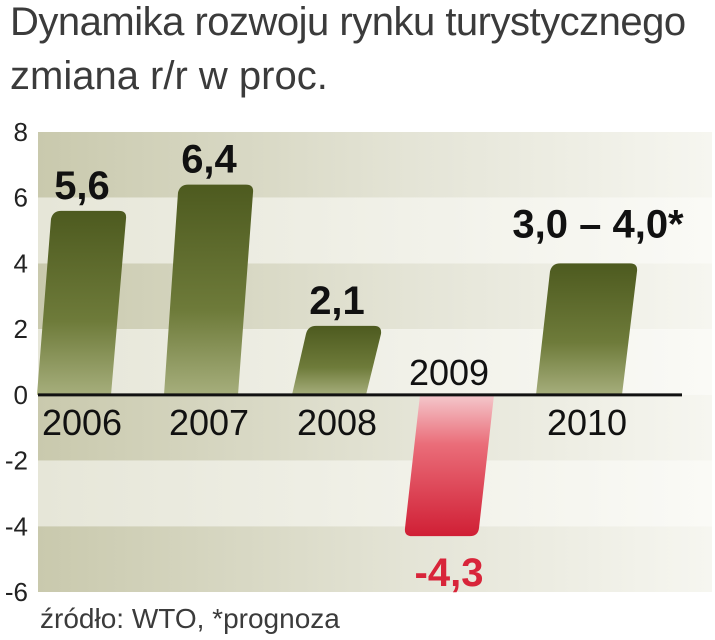 The width and height of the screenshot is (715, 640). Describe the element at coordinates (209, 422) in the screenshot. I see `category-label-2007: 2007` at that location.